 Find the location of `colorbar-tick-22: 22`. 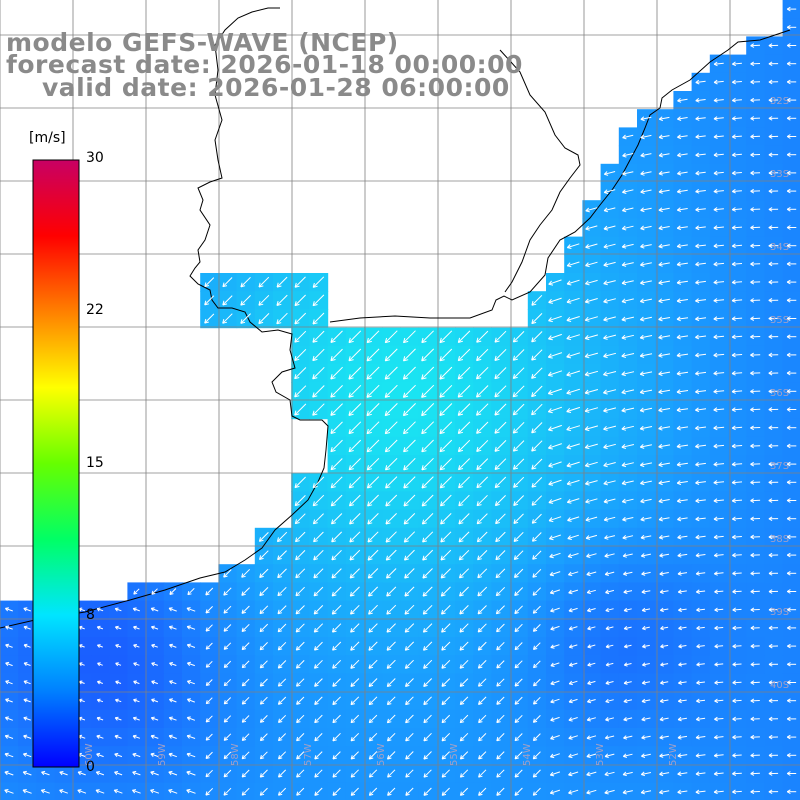

colorbar-tick-22: 22 is located at coordinates (95, 310).